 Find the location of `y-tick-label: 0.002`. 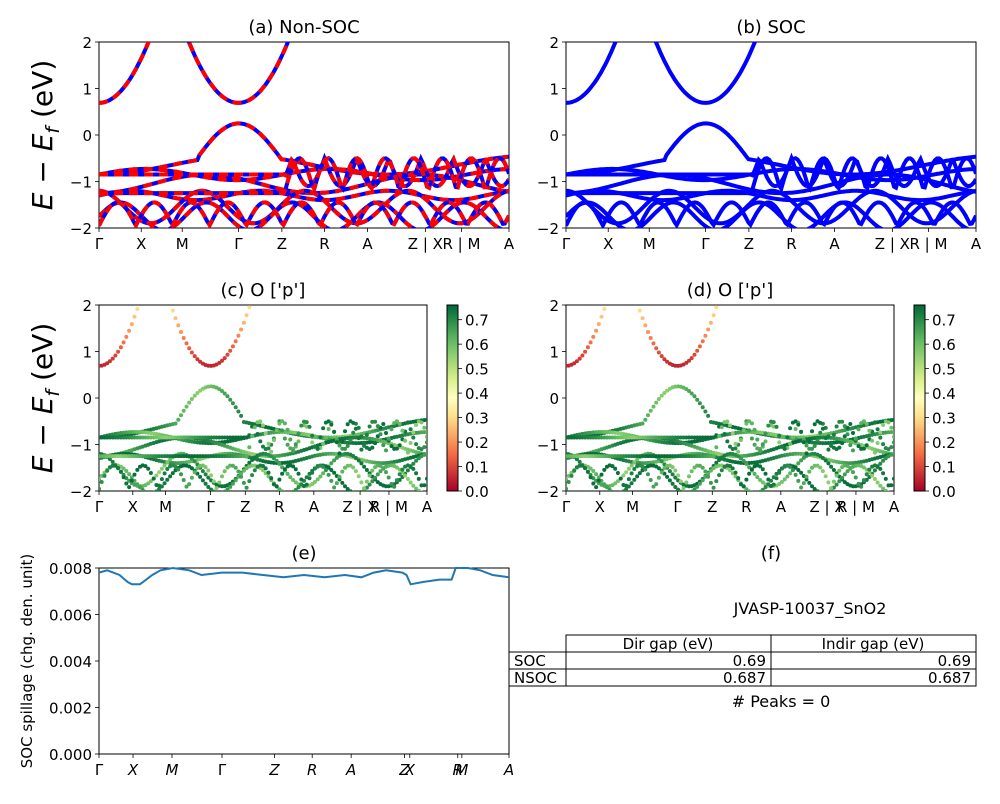

y-tick-label: 0.002 is located at coordinates (70, 709).